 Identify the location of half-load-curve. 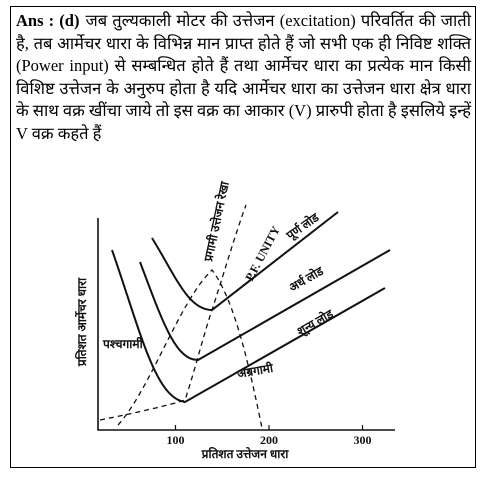
(265, 305).